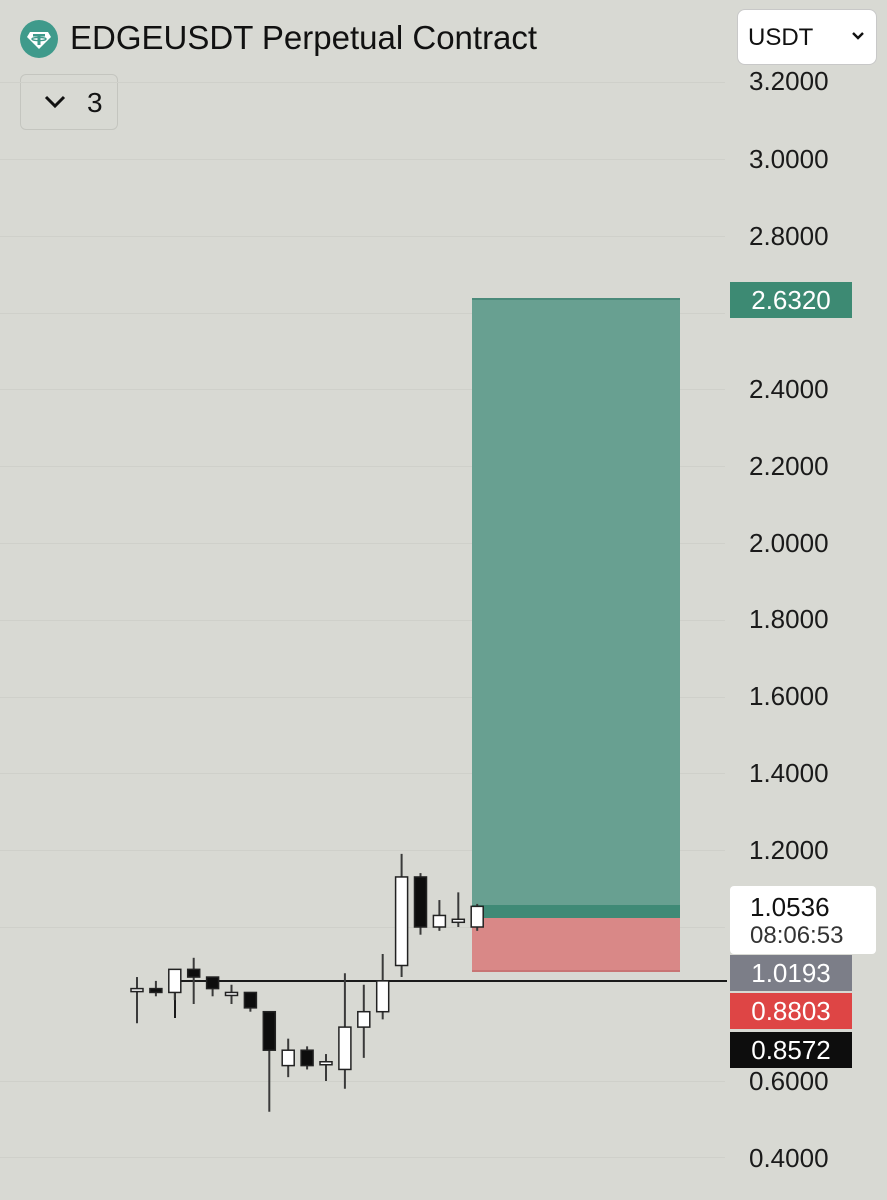 The width and height of the screenshot is (887, 1200). I want to click on price-axis-label: 1.6000, so click(789, 696).